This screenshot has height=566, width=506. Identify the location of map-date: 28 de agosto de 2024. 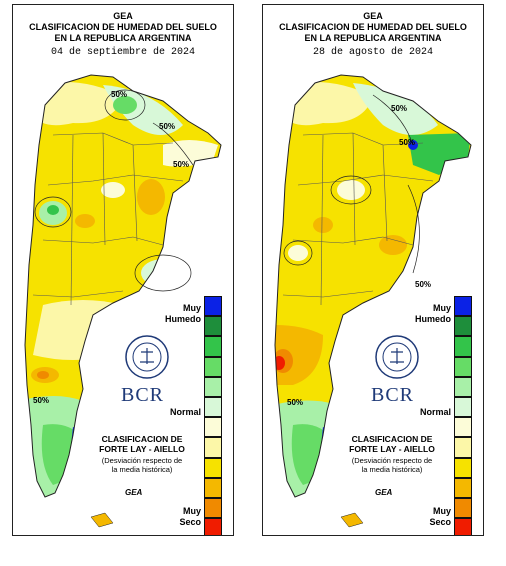
(373, 52).